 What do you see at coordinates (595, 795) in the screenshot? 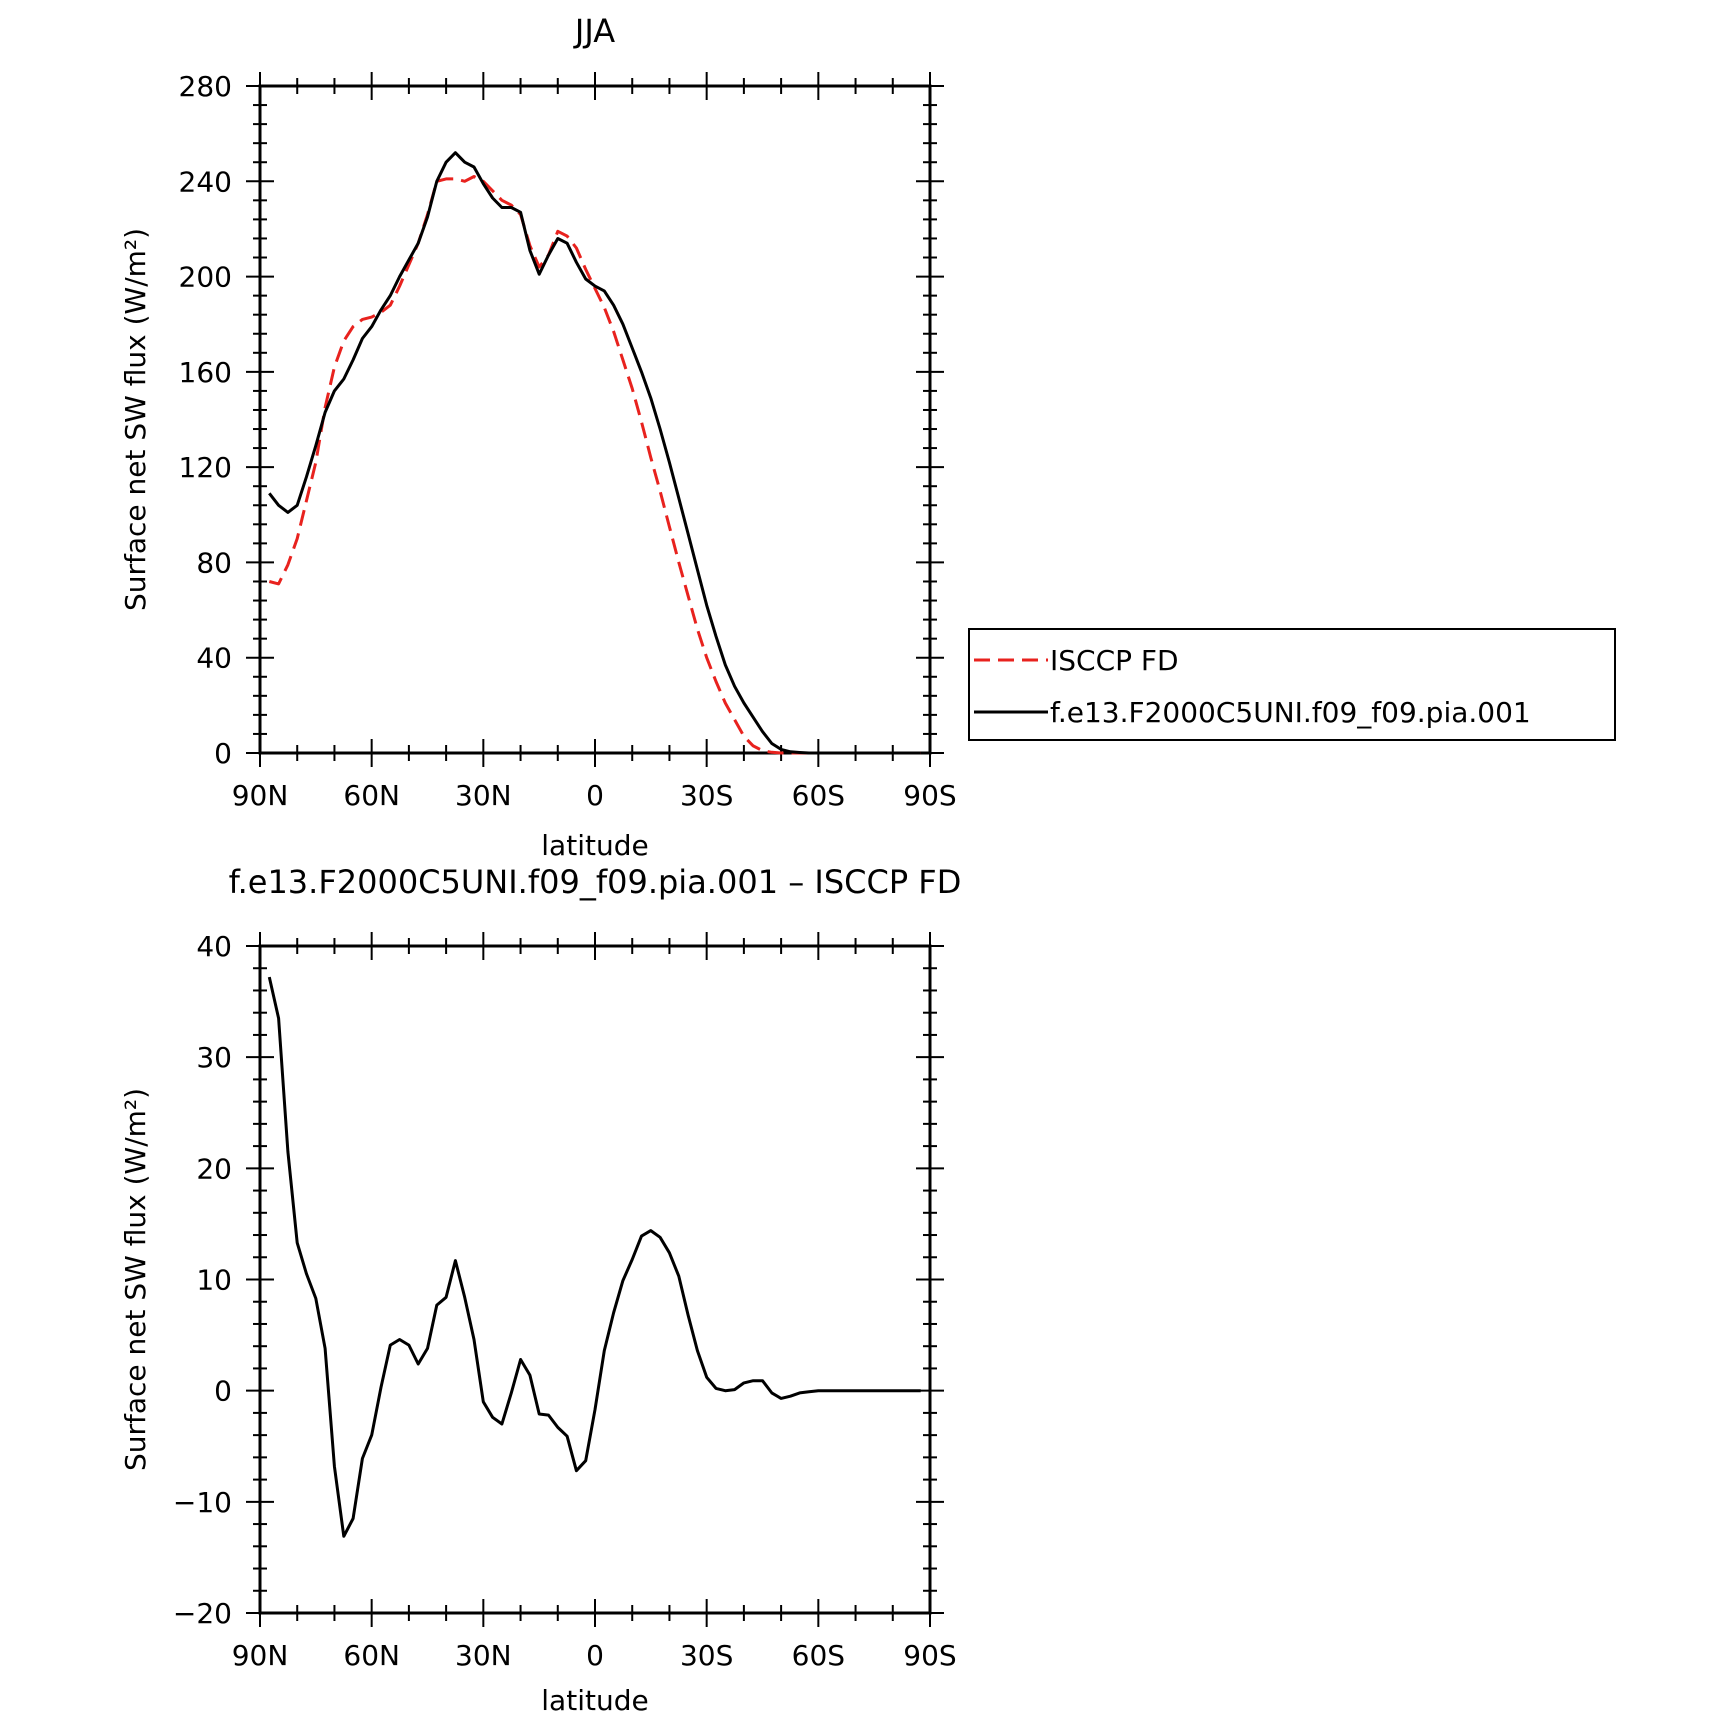
I see `top-x-tick-label: 0` at bounding box center [595, 795].